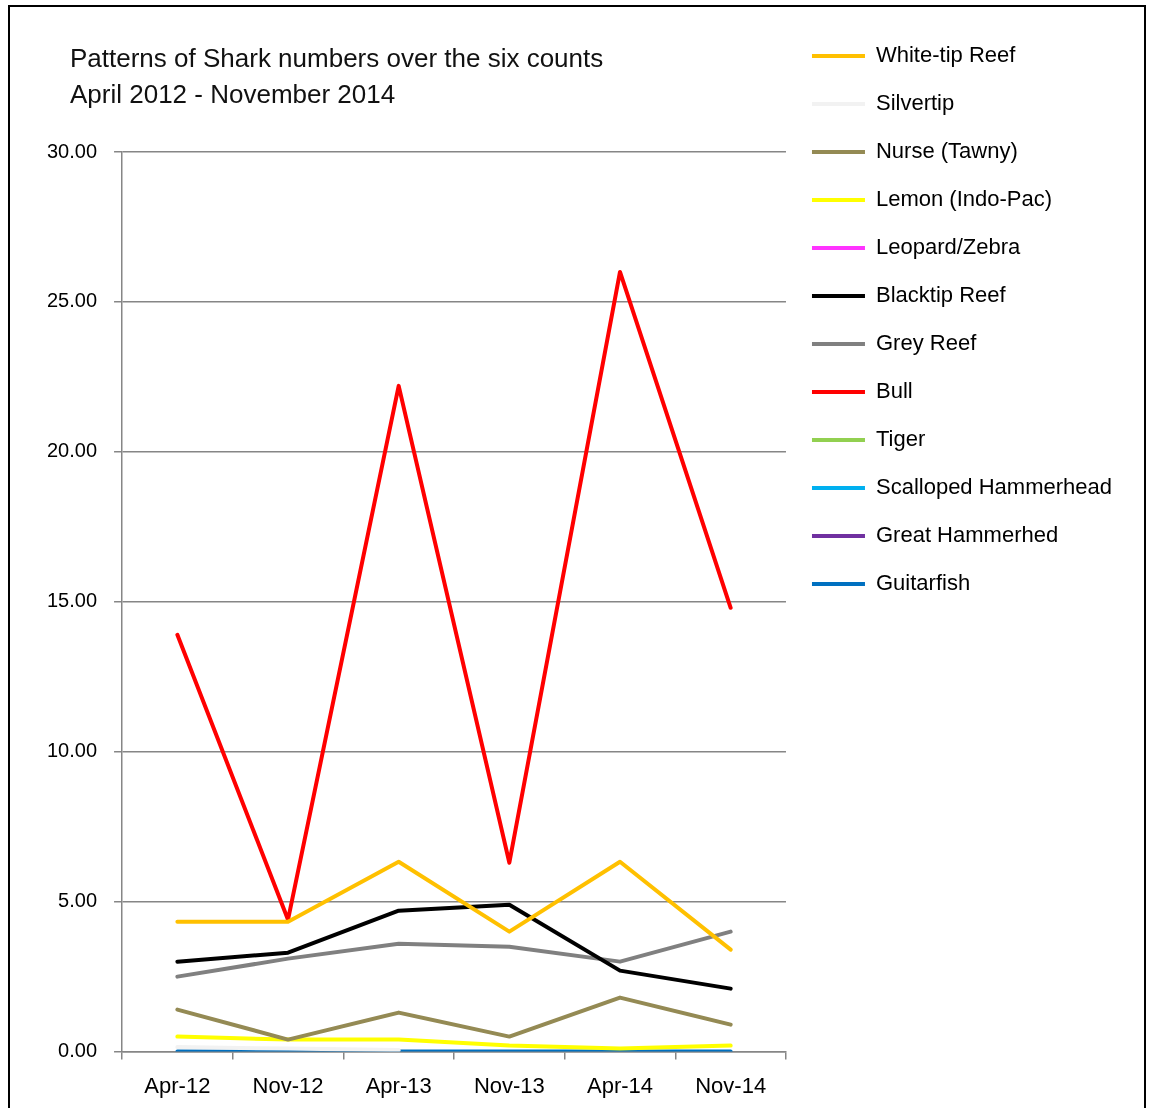 The height and width of the screenshot is (1108, 1156). What do you see at coordinates (915, 103) in the screenshot?
I see `legend-label: Silvertip` at bounding box center [915, 103].